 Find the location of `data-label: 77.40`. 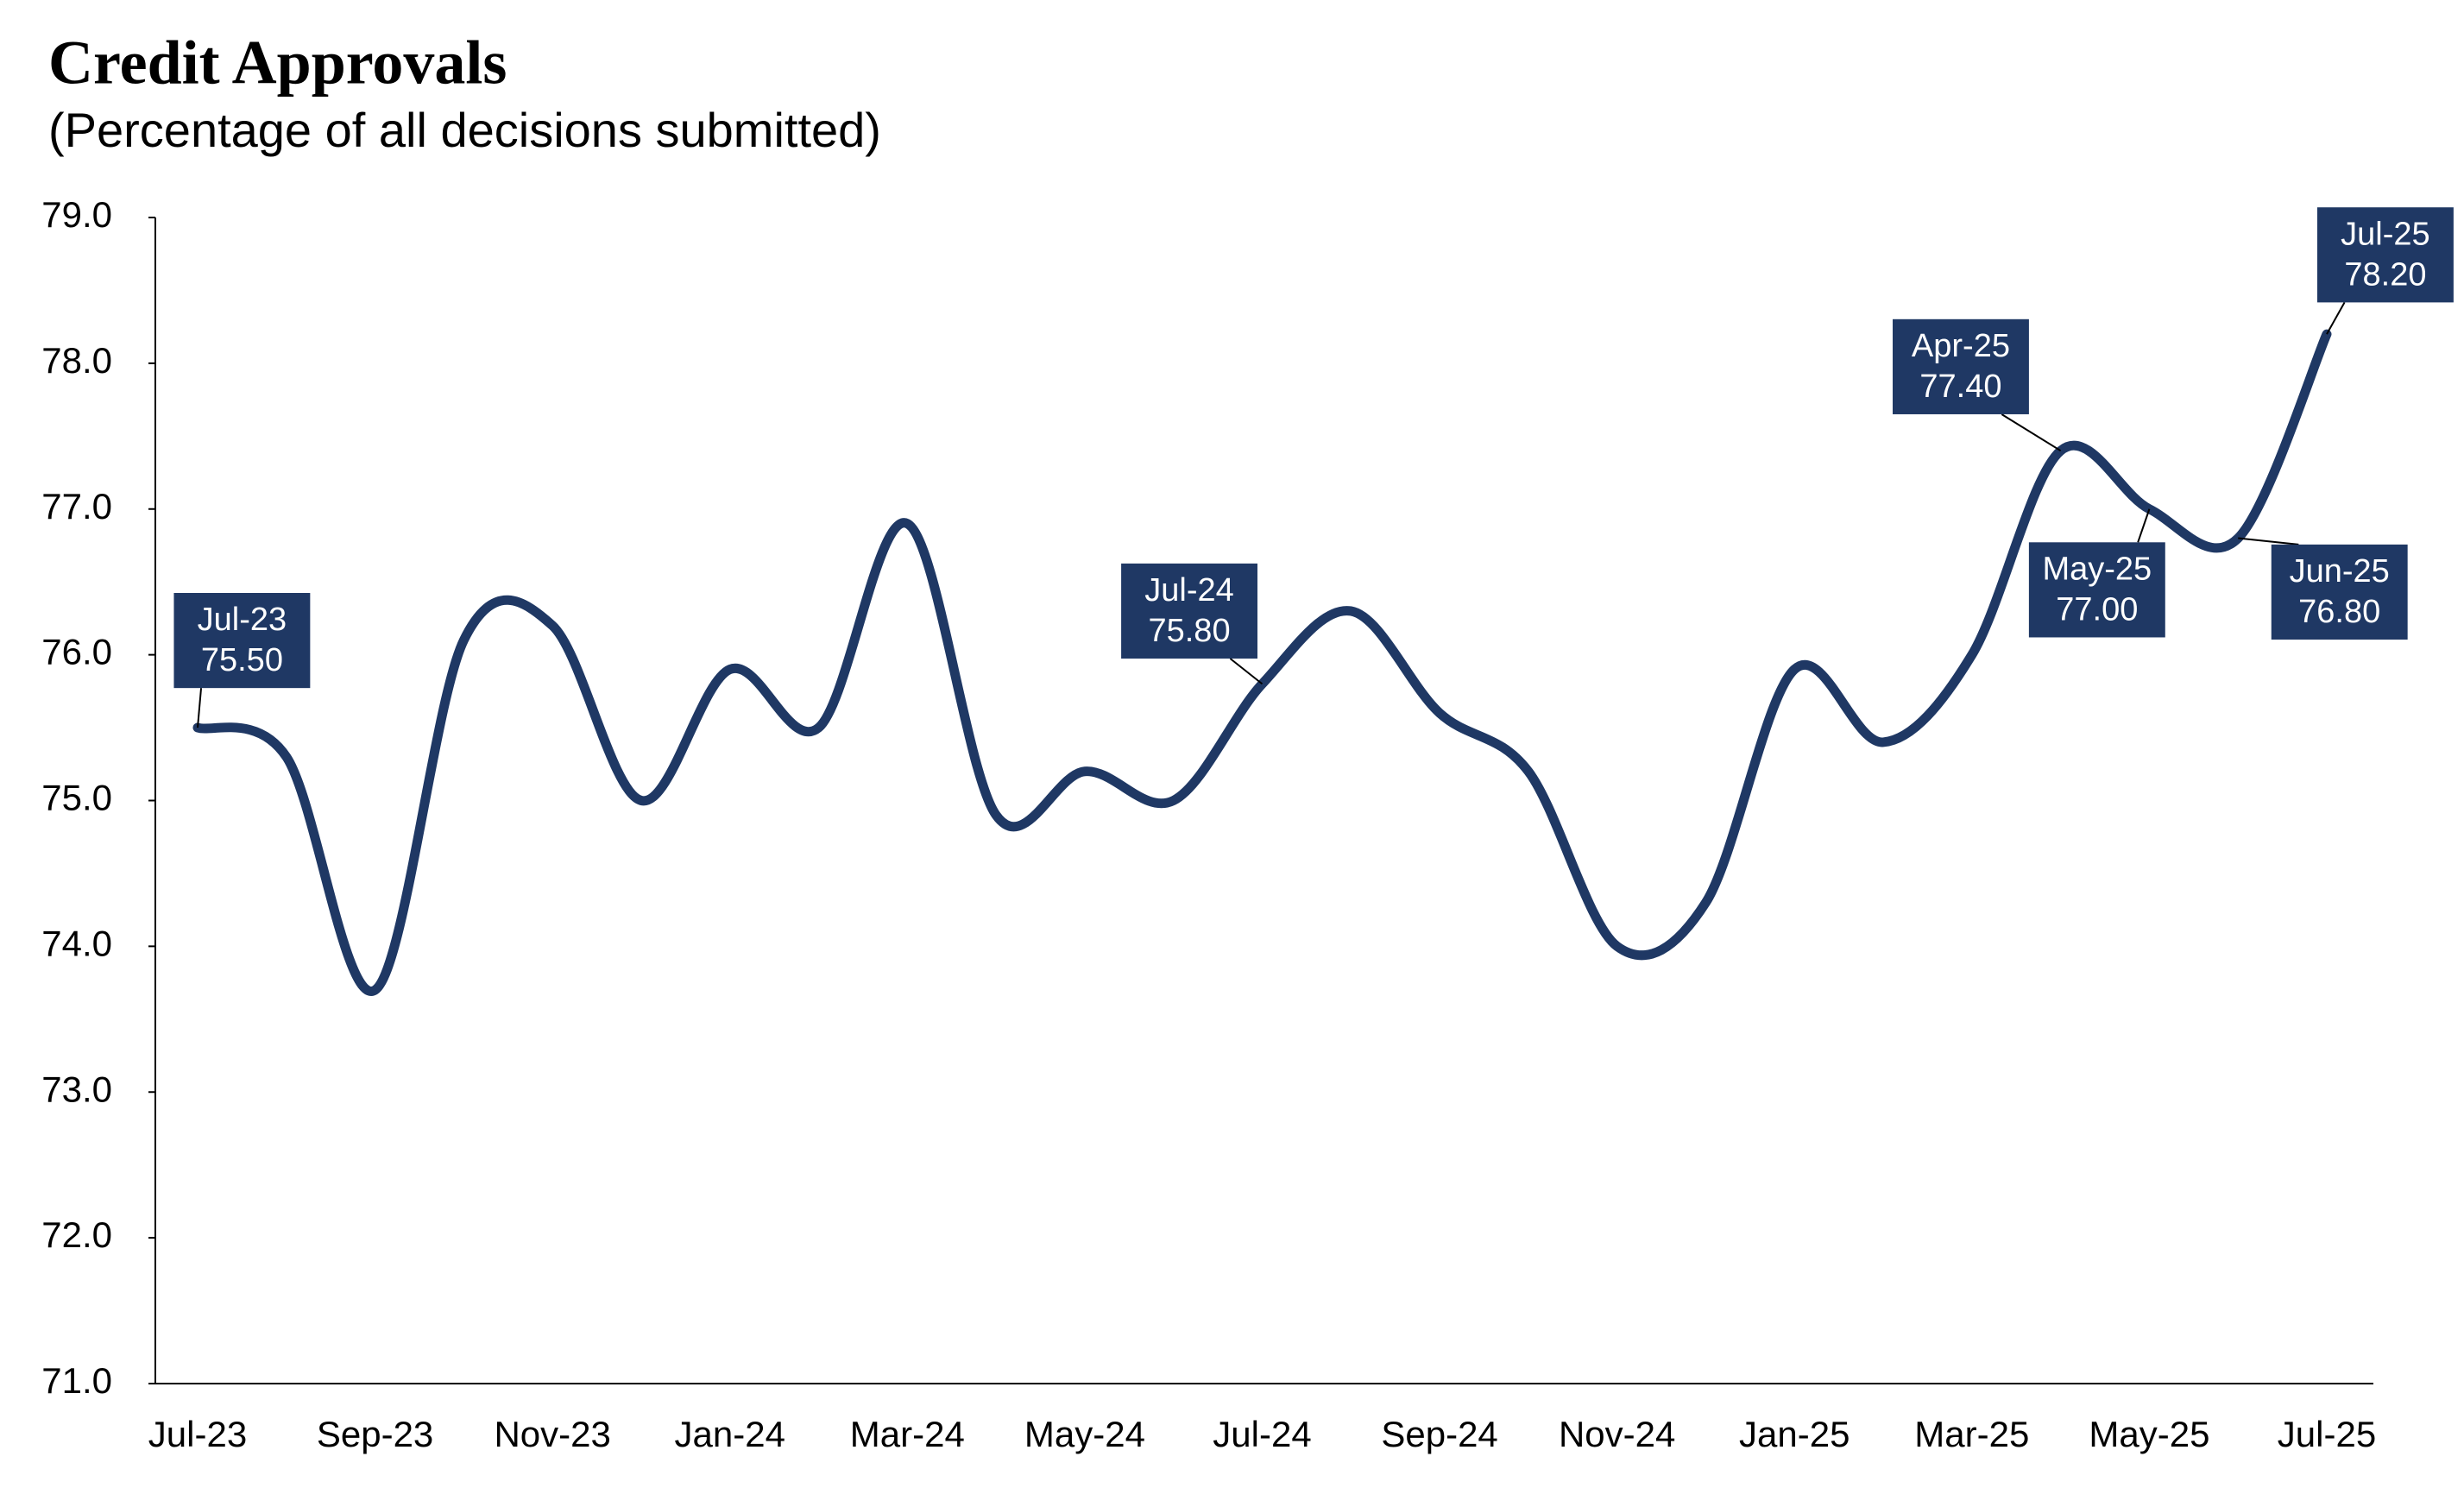

data-label: 77.40 is located at coordinates (1960, 387).